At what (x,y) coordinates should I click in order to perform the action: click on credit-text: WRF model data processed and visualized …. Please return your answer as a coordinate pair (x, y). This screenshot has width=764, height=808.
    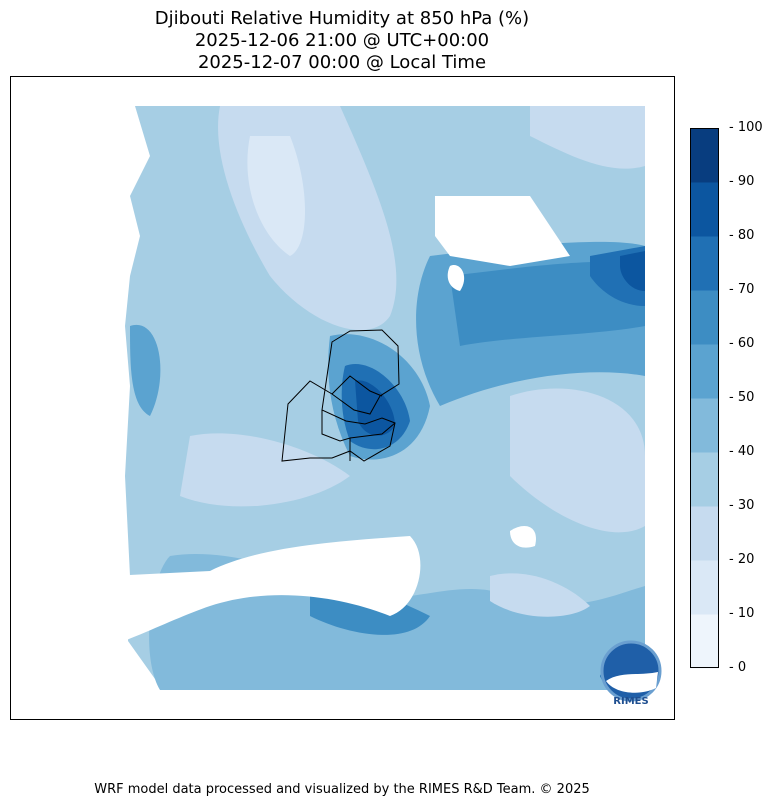
    Looking at the image, I should click on (342, 789).